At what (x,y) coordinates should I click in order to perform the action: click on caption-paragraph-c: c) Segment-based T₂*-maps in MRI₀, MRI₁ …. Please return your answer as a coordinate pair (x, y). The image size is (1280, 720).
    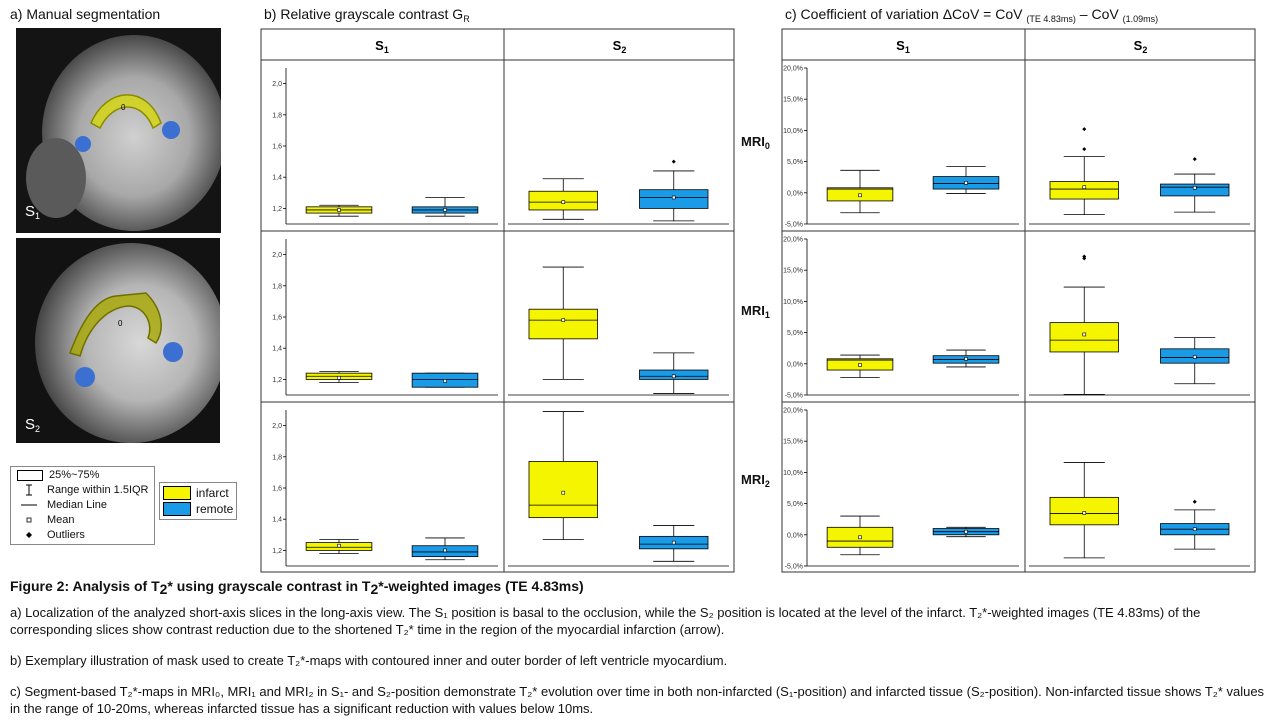
    Looking at the image, I should click on (637, 700).